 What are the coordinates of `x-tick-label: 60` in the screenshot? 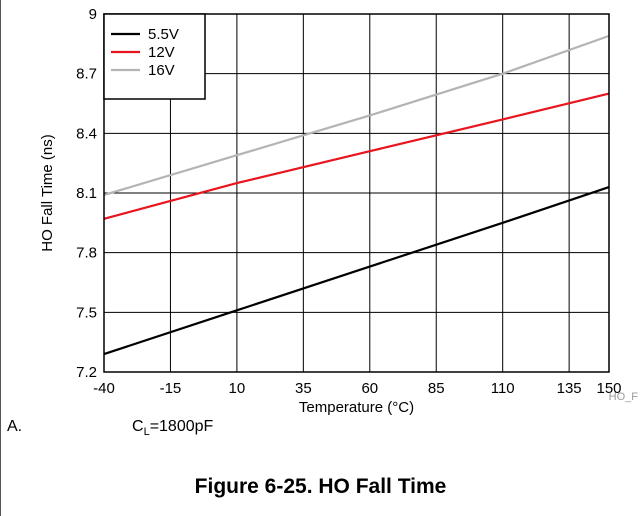 It's located at (369, 388).